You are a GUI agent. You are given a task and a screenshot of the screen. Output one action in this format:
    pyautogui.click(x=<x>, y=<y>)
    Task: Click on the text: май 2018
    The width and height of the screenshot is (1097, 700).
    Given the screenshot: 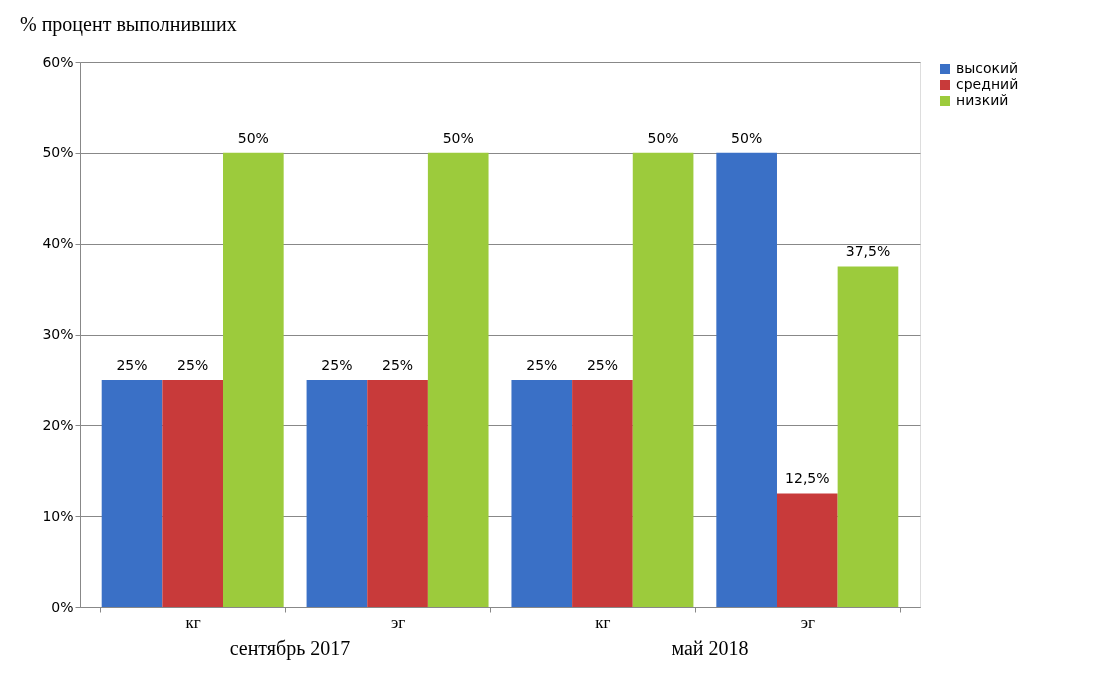 What is the action you would take?
    pyautogui.click(x=710, y=648)
    